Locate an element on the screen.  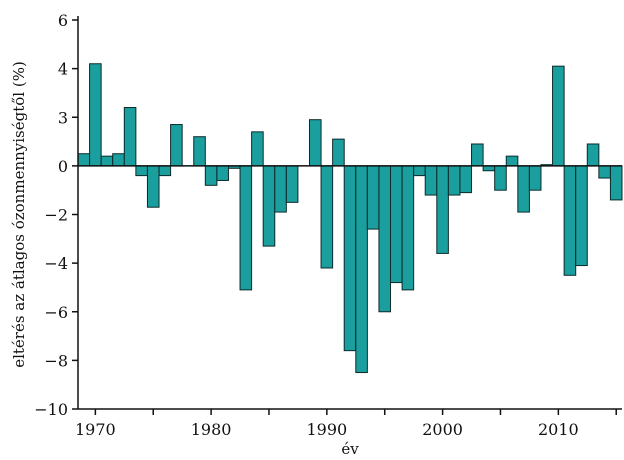
x-tick-label: 1980 is located at coordinates (211, 429).